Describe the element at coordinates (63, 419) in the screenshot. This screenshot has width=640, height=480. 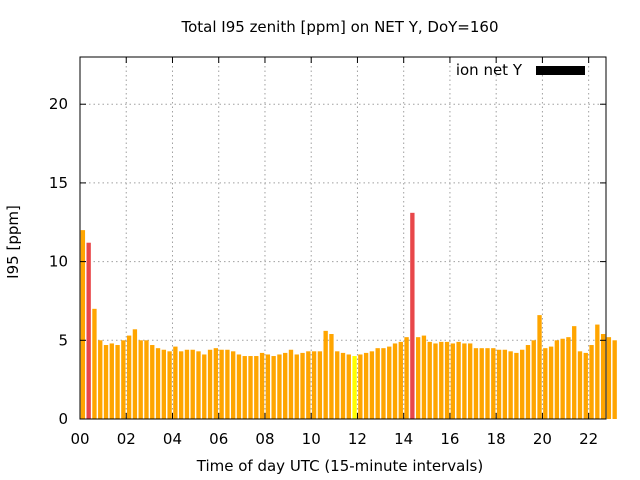
I see `y-tick-label: 0` at that location.